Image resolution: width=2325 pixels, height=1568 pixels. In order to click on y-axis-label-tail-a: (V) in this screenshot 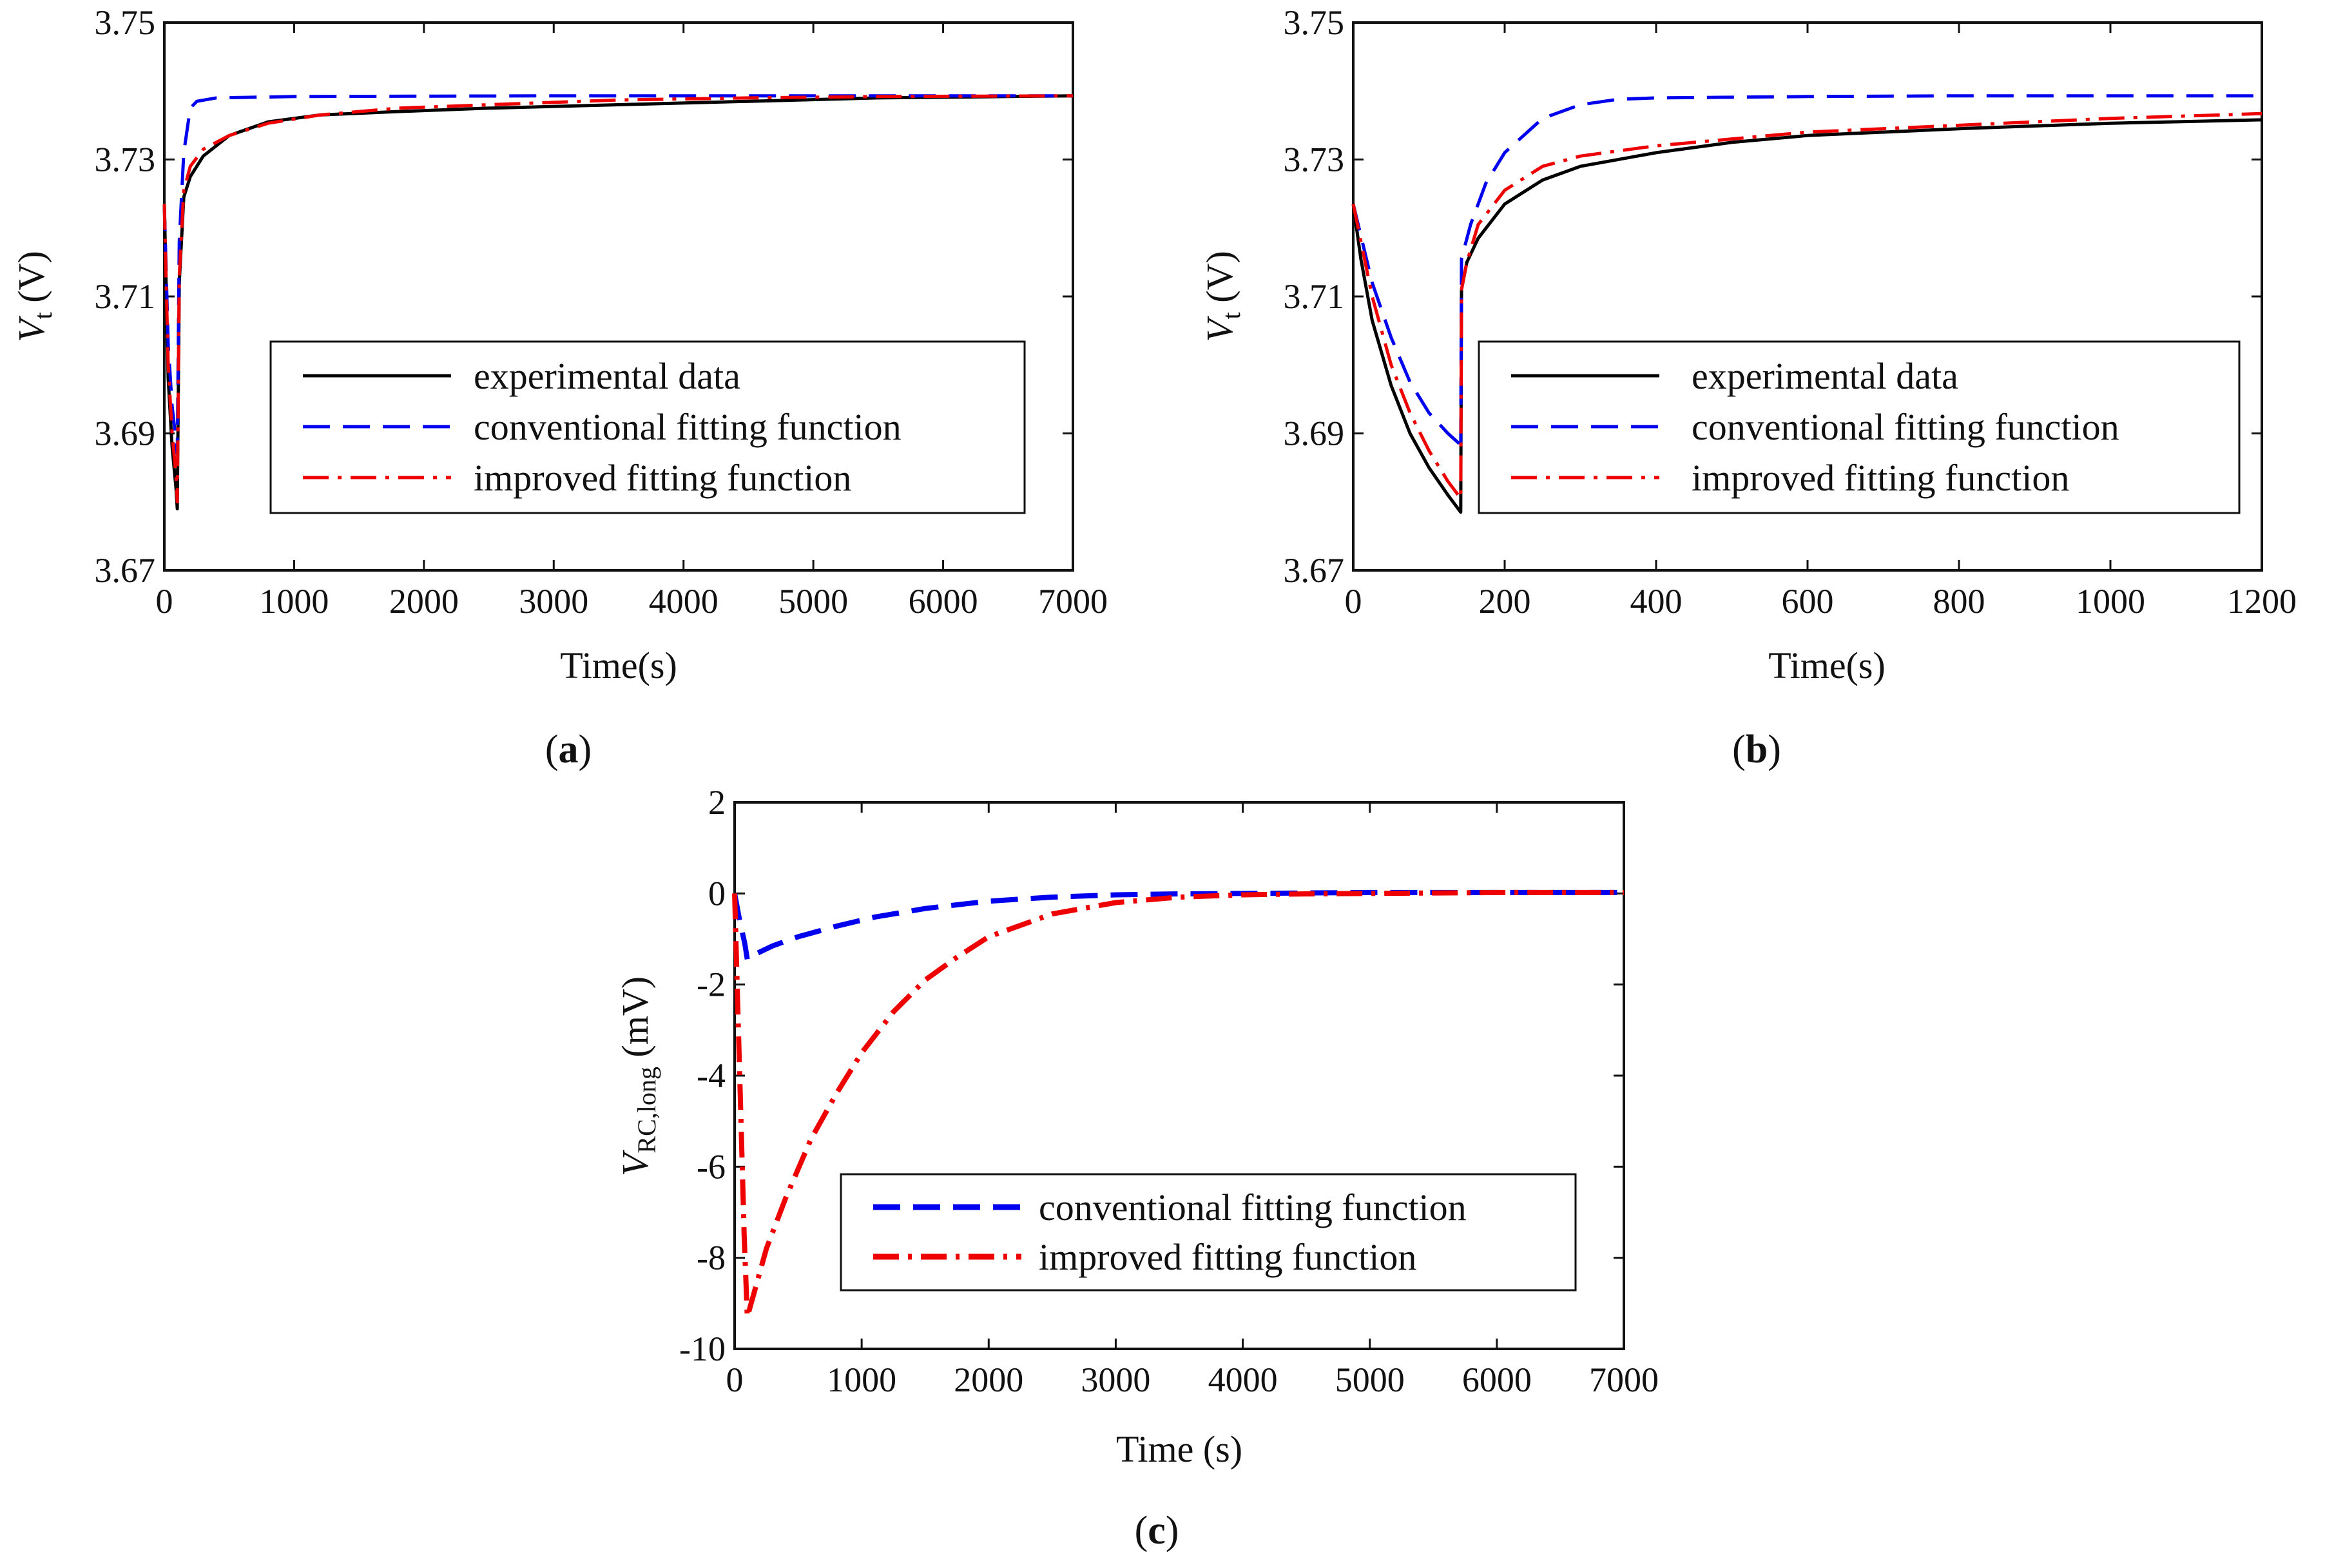, I will do `click(31, 281)`.